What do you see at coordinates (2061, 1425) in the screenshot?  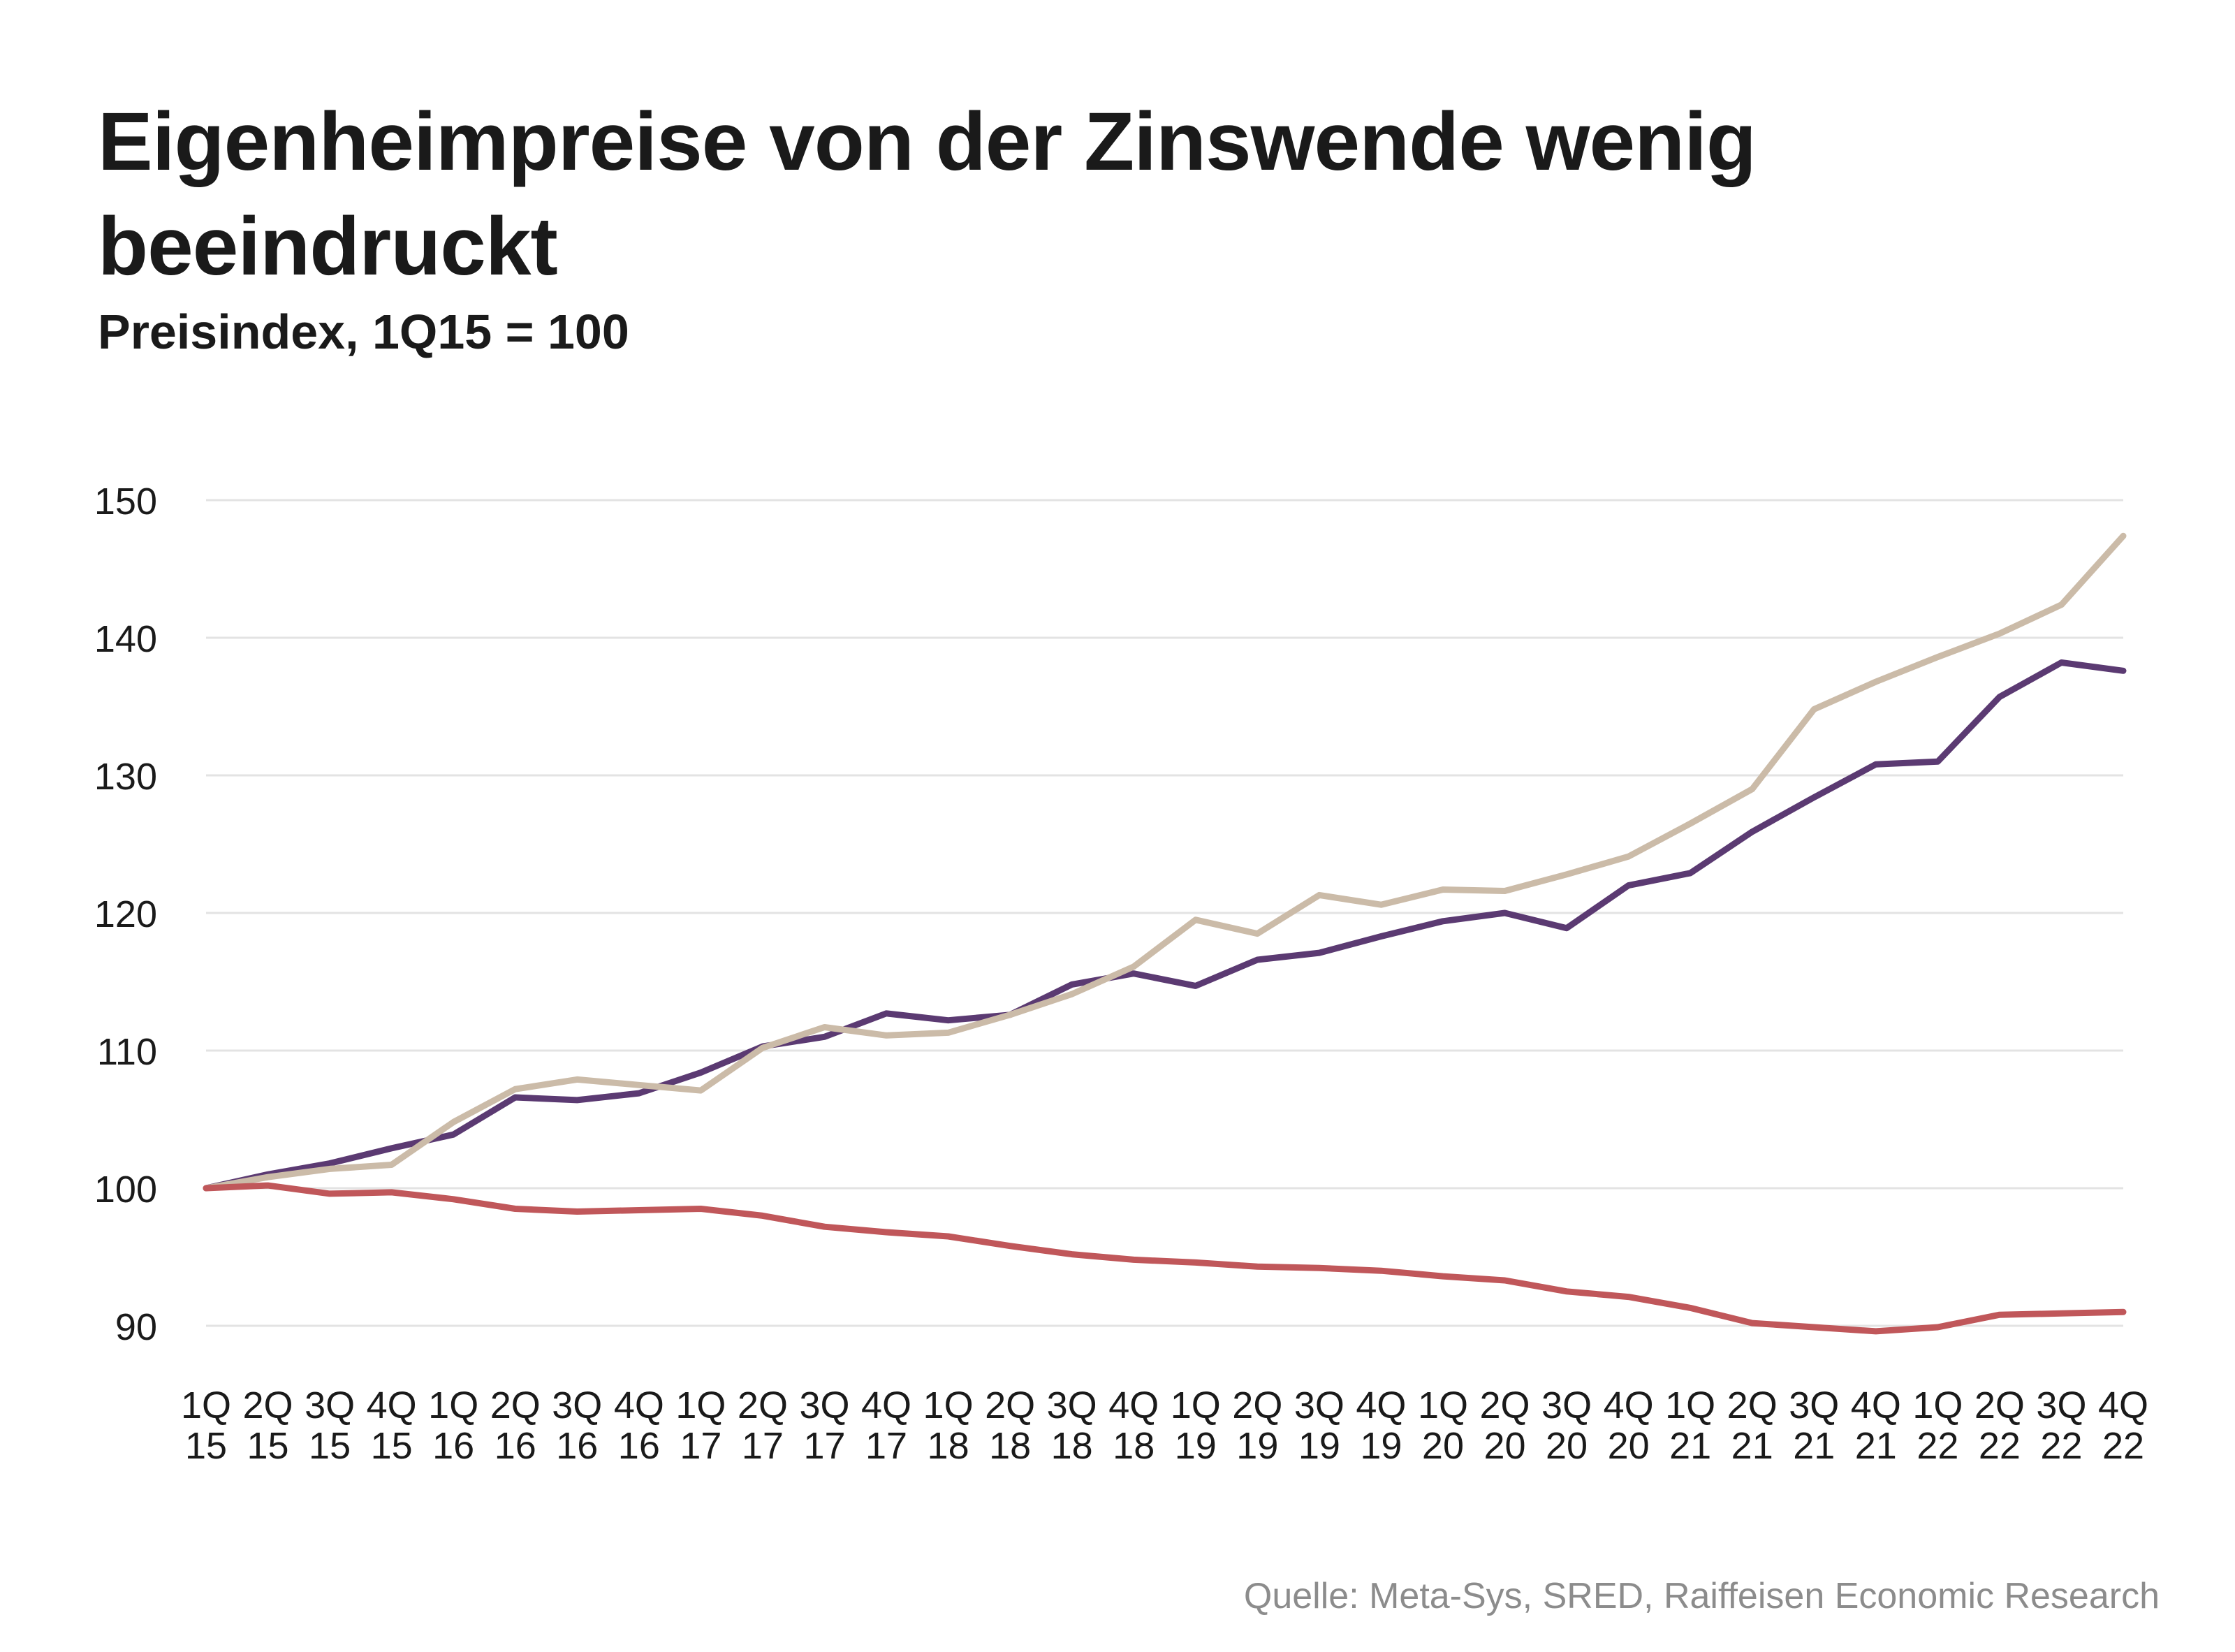 I see `x-tick-label: 3Q 22` at bounding box center [2061, 1425].